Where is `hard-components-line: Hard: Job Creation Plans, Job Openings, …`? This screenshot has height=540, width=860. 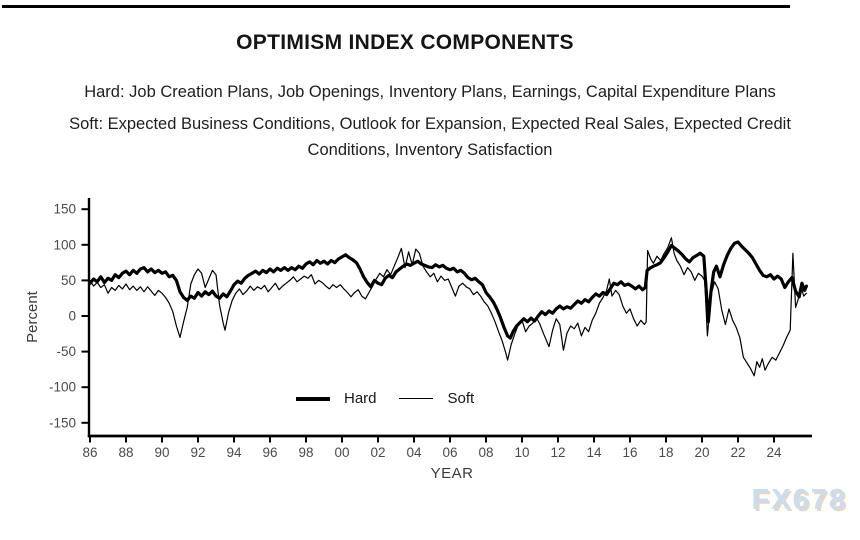
hard-components-line: Hard: Job Creation Plans, Job Openings, … is located at coordinates (430, 92).